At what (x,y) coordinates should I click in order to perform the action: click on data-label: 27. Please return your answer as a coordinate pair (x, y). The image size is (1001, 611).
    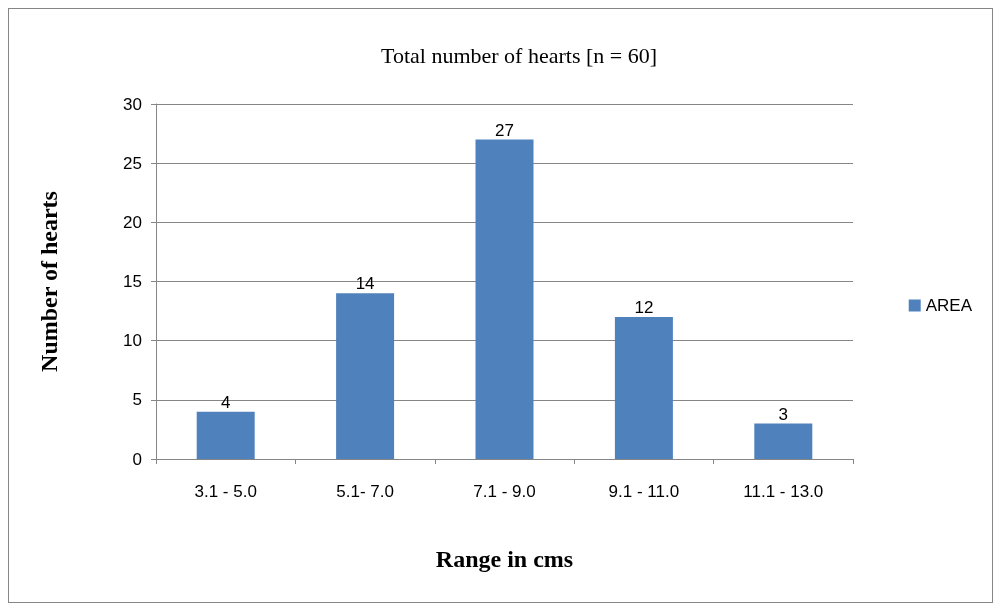
    Looking at the image, I should click on (504, 130).